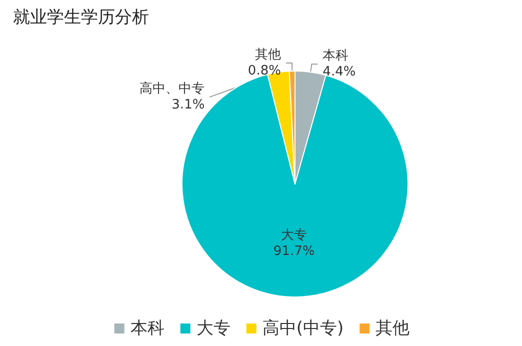  Describe the element at coordinates (213, 328) in the screenshot. I see `legend-label: 大专` at that location.